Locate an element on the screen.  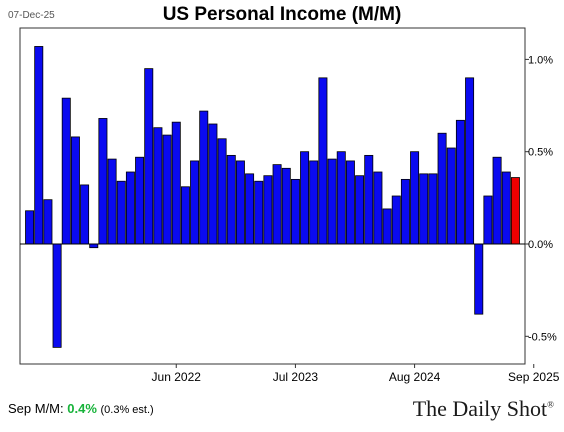
x-tick-label: Sep 2025 is located at coordinates (534, 377).